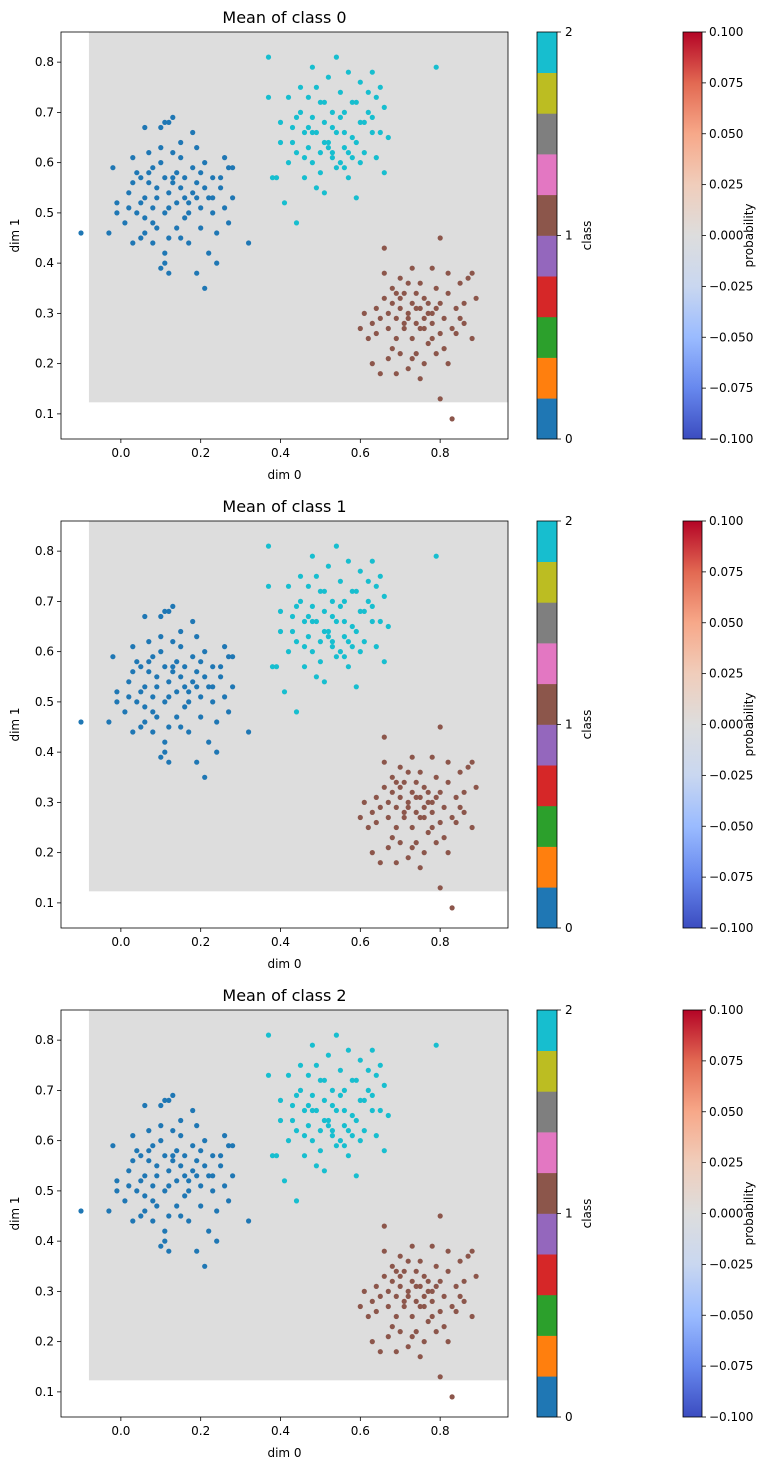  What do you see at coordinates (284, 995) in the screenshot?
I see `panel-title: Mean of class 2` at bounding box center [284, 995].